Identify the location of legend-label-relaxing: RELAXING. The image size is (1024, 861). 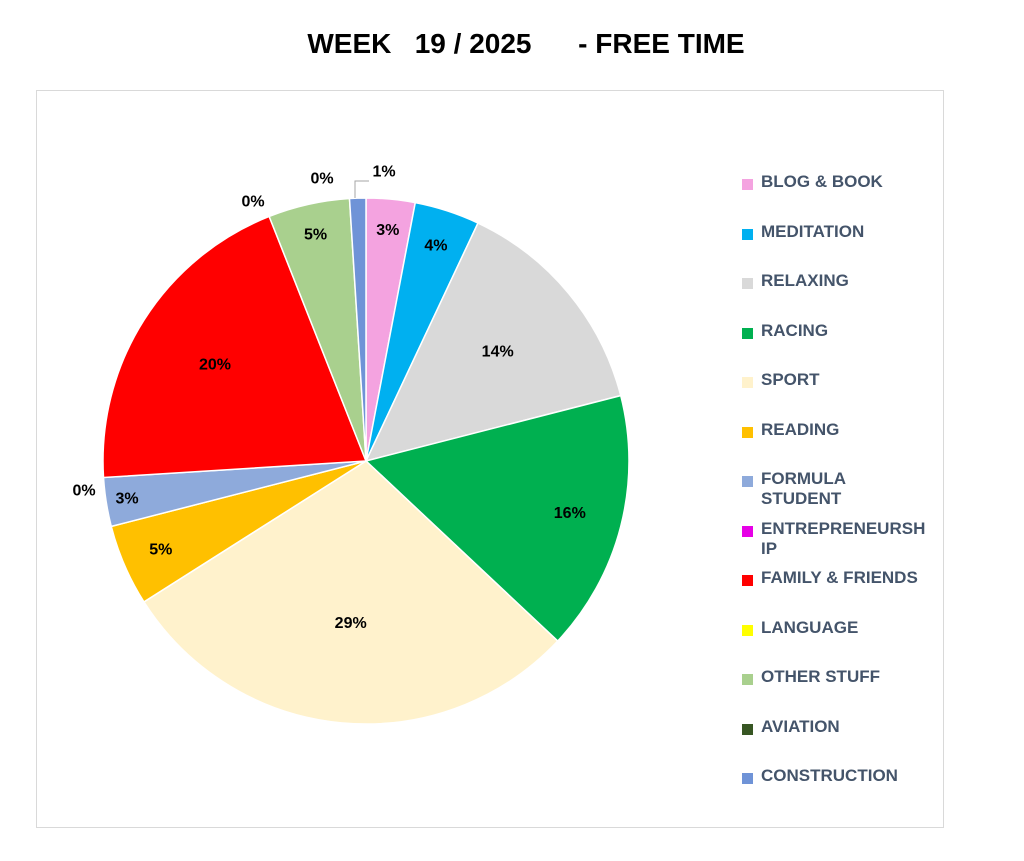
(805, 280).